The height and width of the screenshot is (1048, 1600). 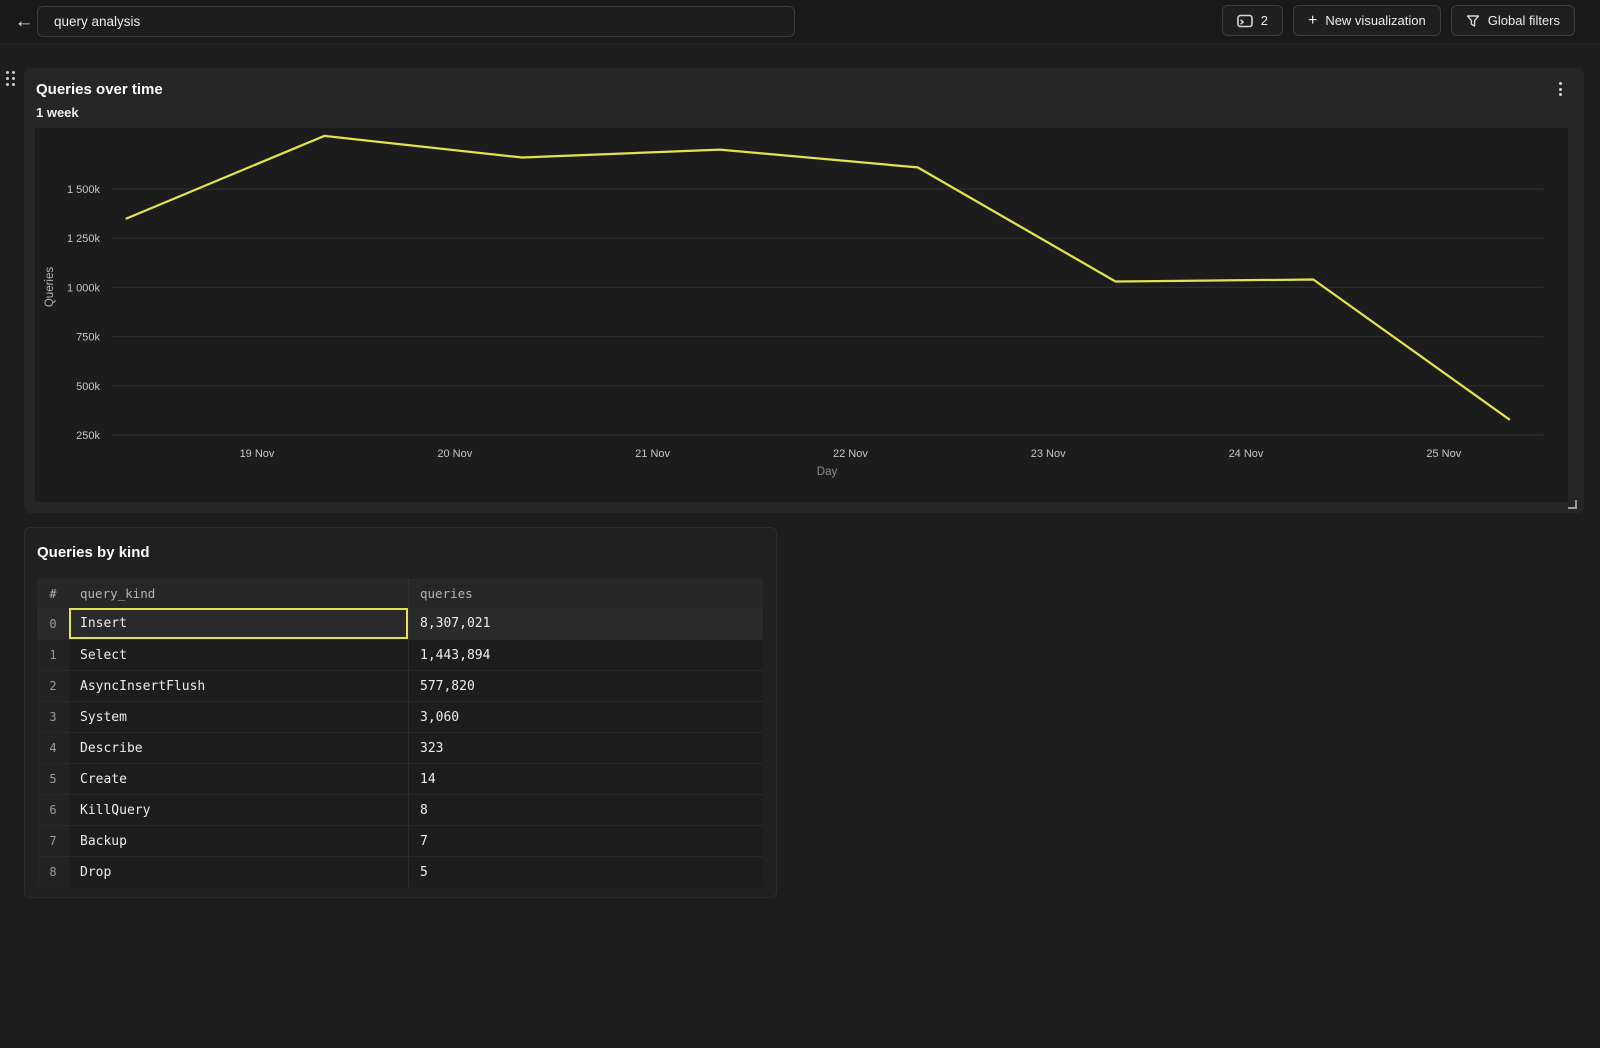 I want to click on cell-query-kind: AsyncInsertFlush, so click(x=143, y=686).